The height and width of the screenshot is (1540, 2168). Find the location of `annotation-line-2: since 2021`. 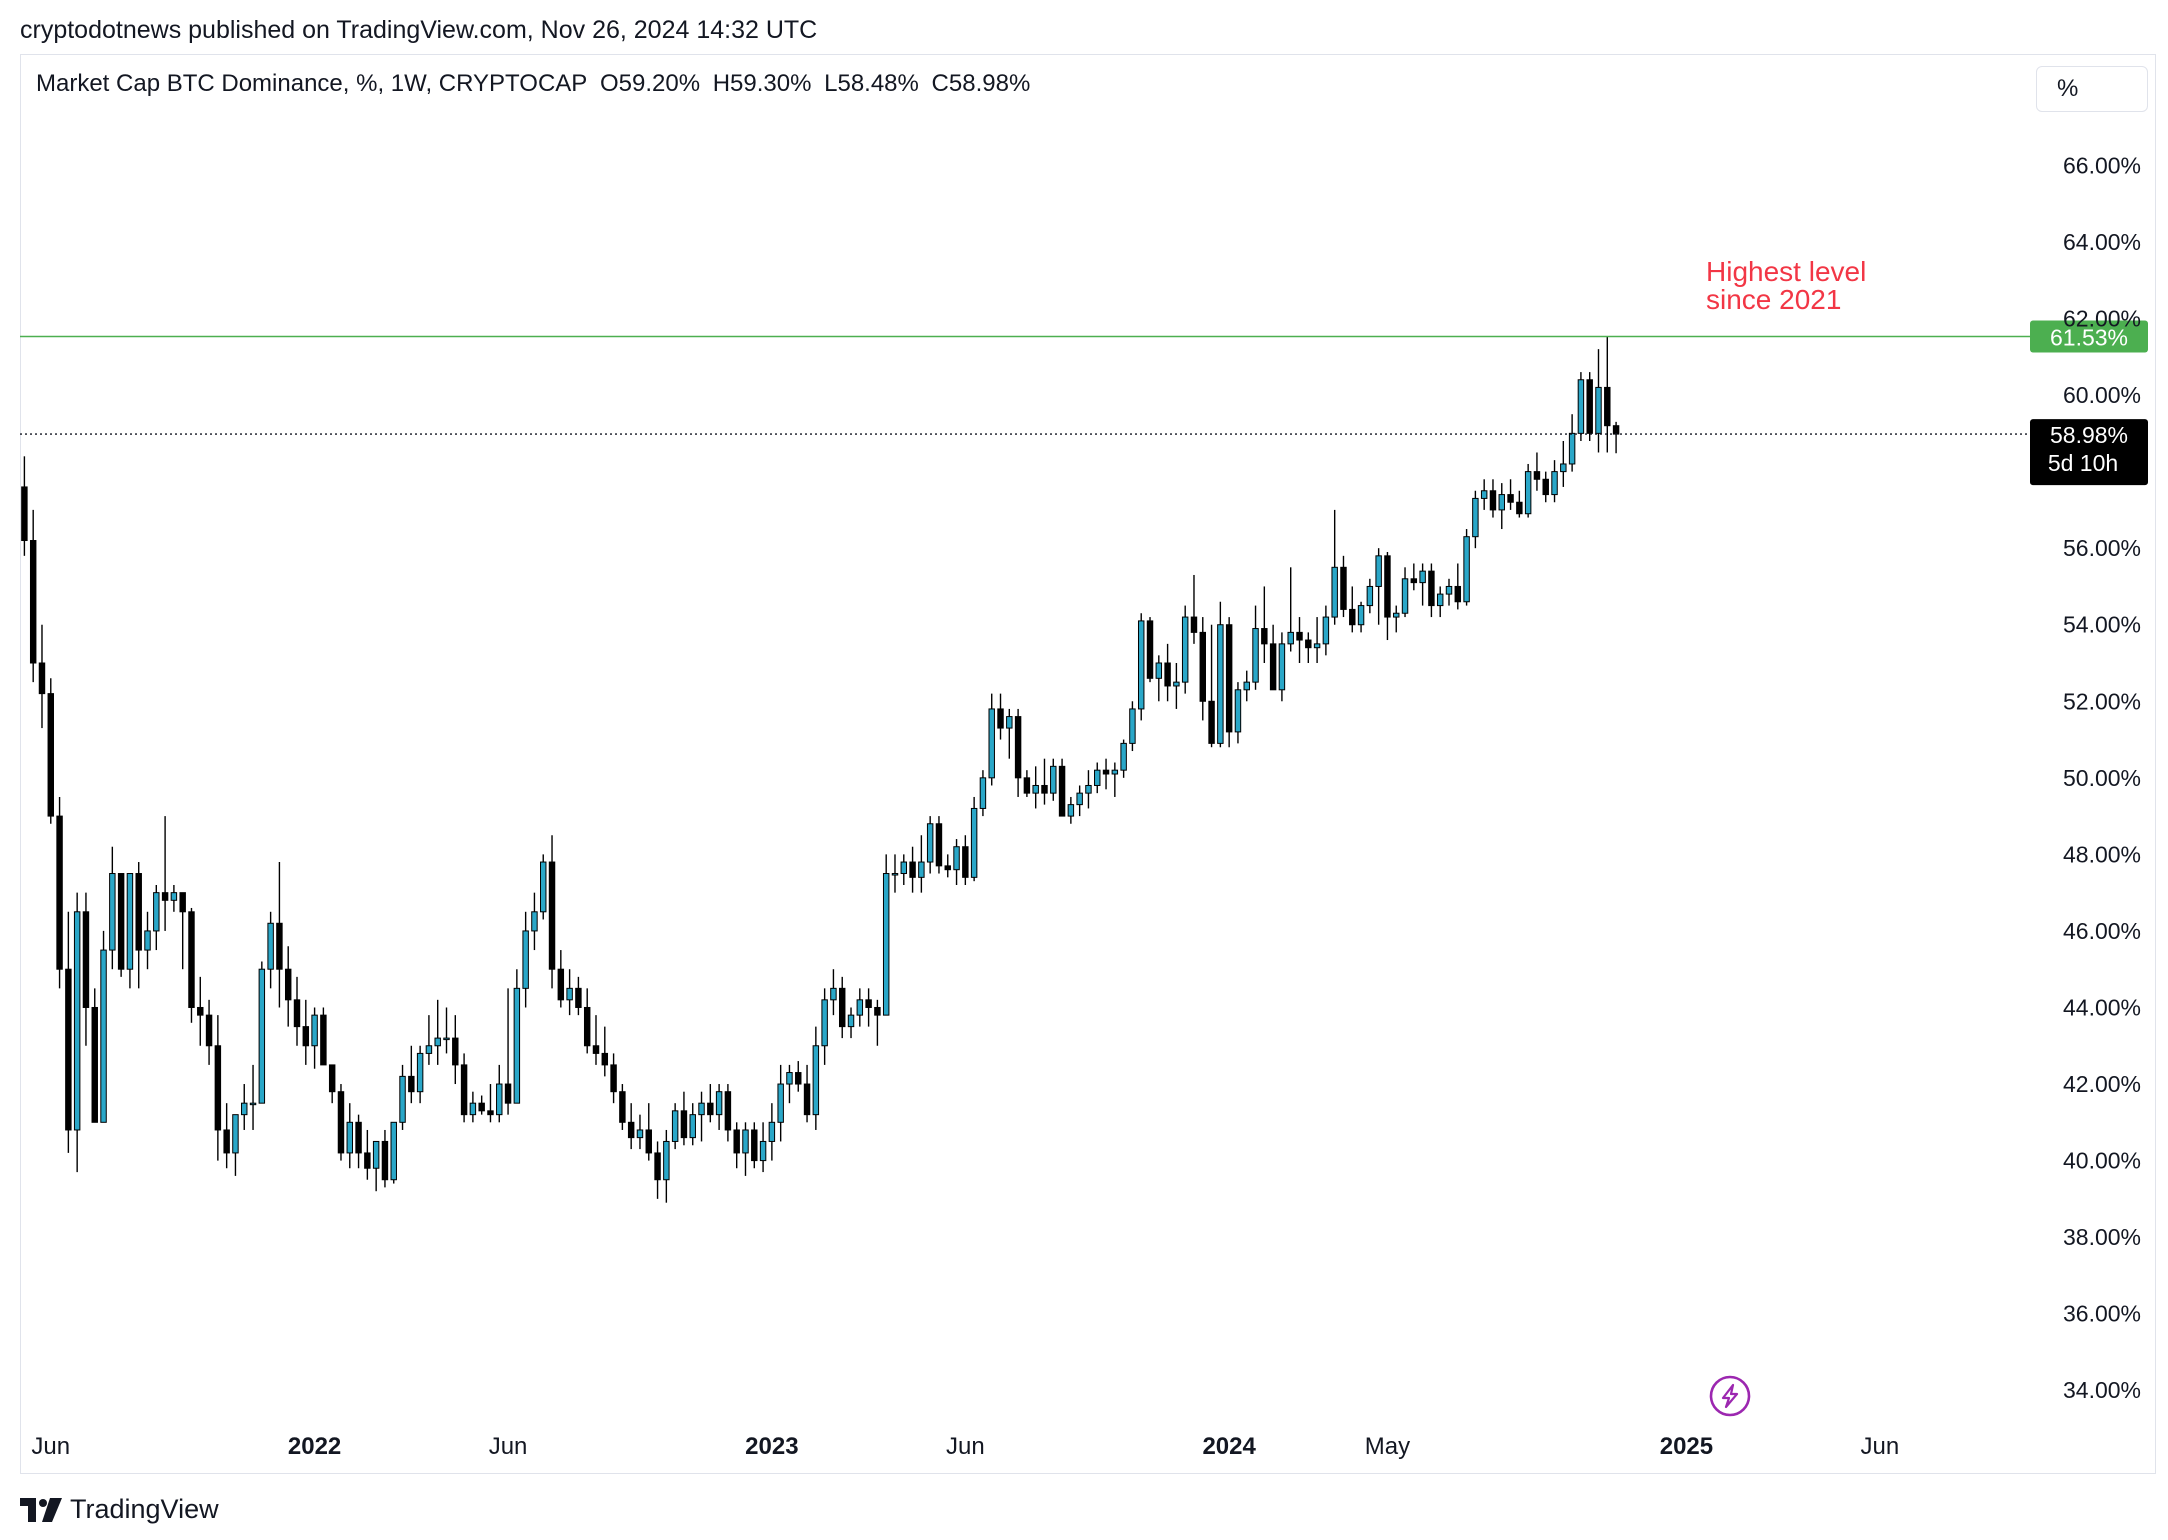

annotation-line-2: since 2021 is located at coordinates (1774, 299).